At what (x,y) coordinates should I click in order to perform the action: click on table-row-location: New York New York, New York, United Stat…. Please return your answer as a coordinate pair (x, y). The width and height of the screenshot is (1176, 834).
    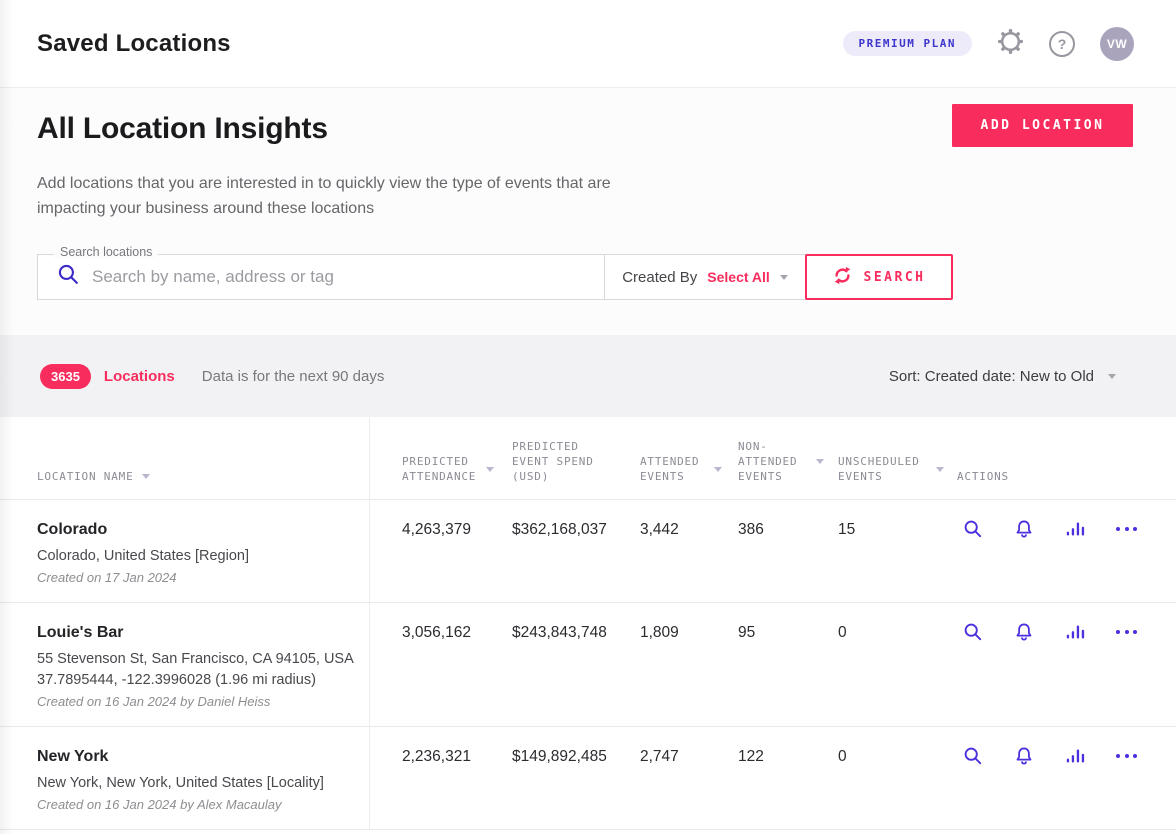
    Looking at the image, I should click on (185, 778).